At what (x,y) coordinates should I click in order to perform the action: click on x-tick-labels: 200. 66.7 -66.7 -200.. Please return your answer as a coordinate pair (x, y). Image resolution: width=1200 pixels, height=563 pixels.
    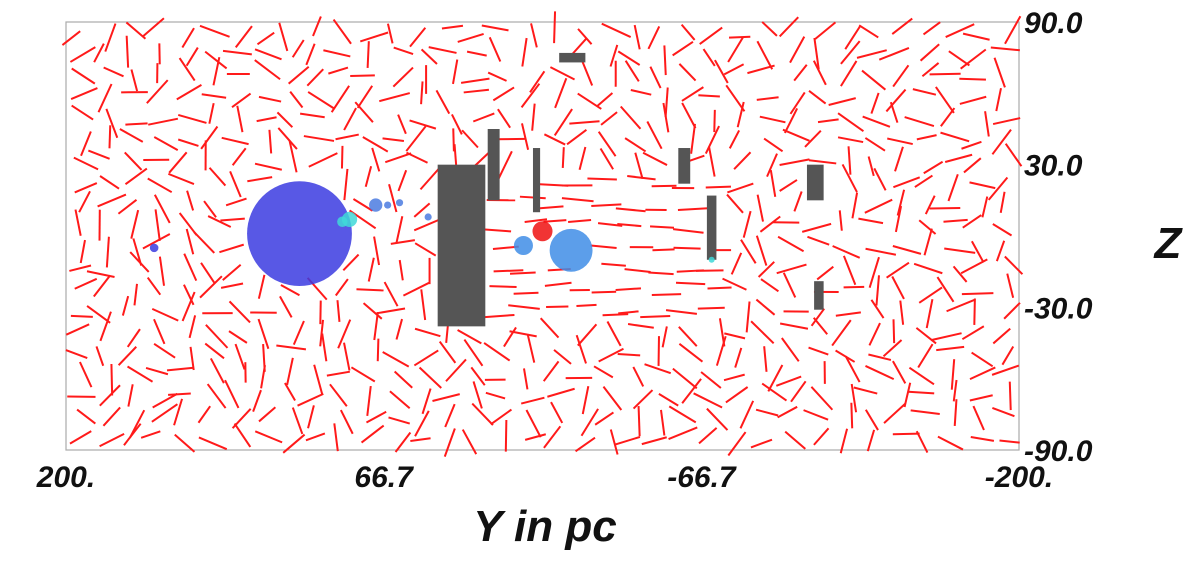
    Looking at the image, I should click on (544, 477).